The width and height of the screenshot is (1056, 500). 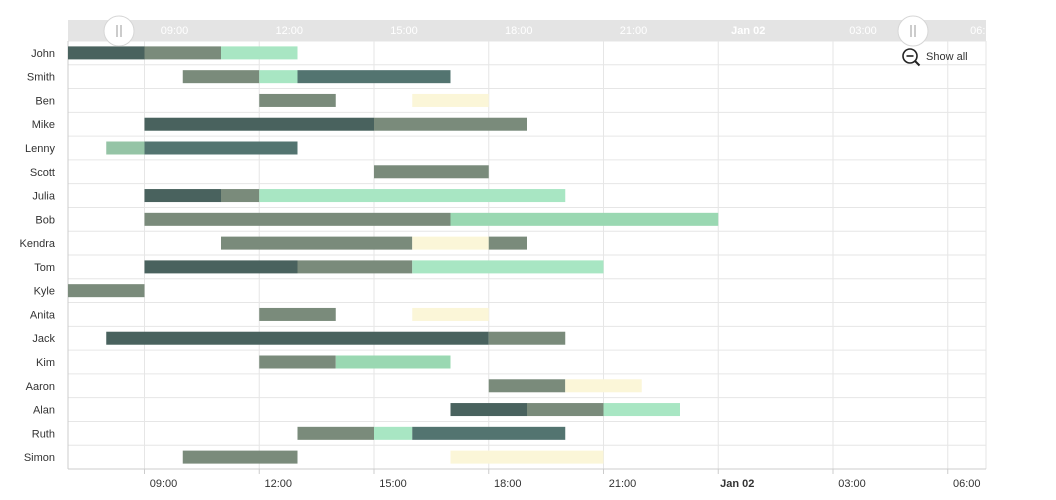 What do you see at coordinates (911, 57) in the screenshot?
I see `zoom-out-icon` at bounding box center [911, 57].